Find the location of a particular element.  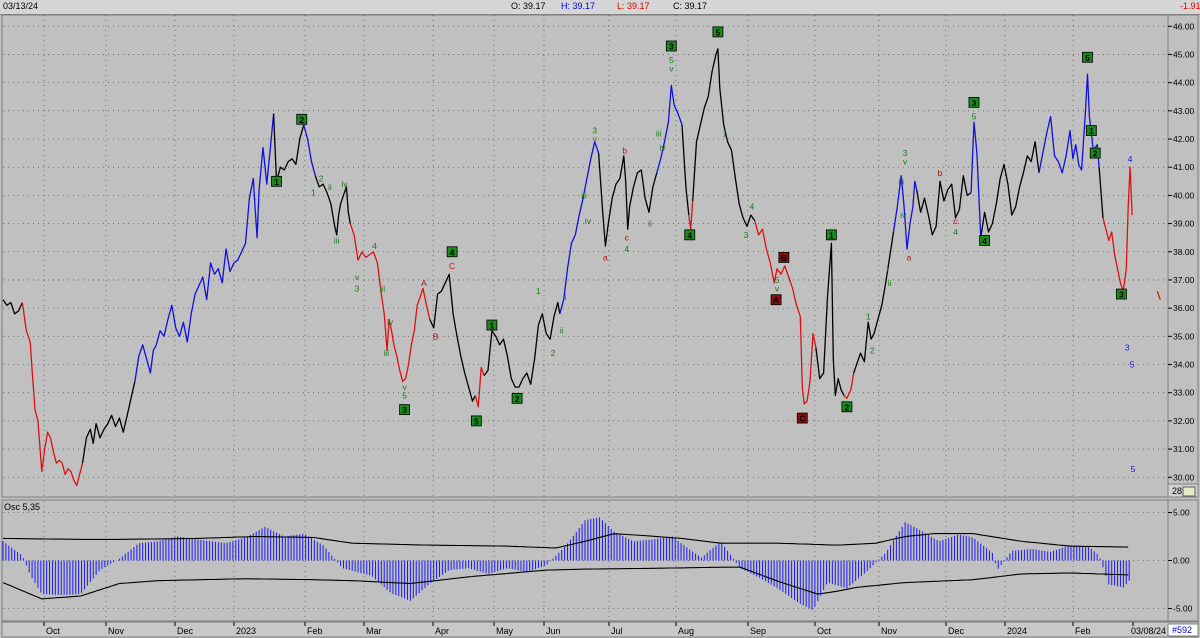

price-tick-label: 38.00 is located at coordinates (1184, 252).